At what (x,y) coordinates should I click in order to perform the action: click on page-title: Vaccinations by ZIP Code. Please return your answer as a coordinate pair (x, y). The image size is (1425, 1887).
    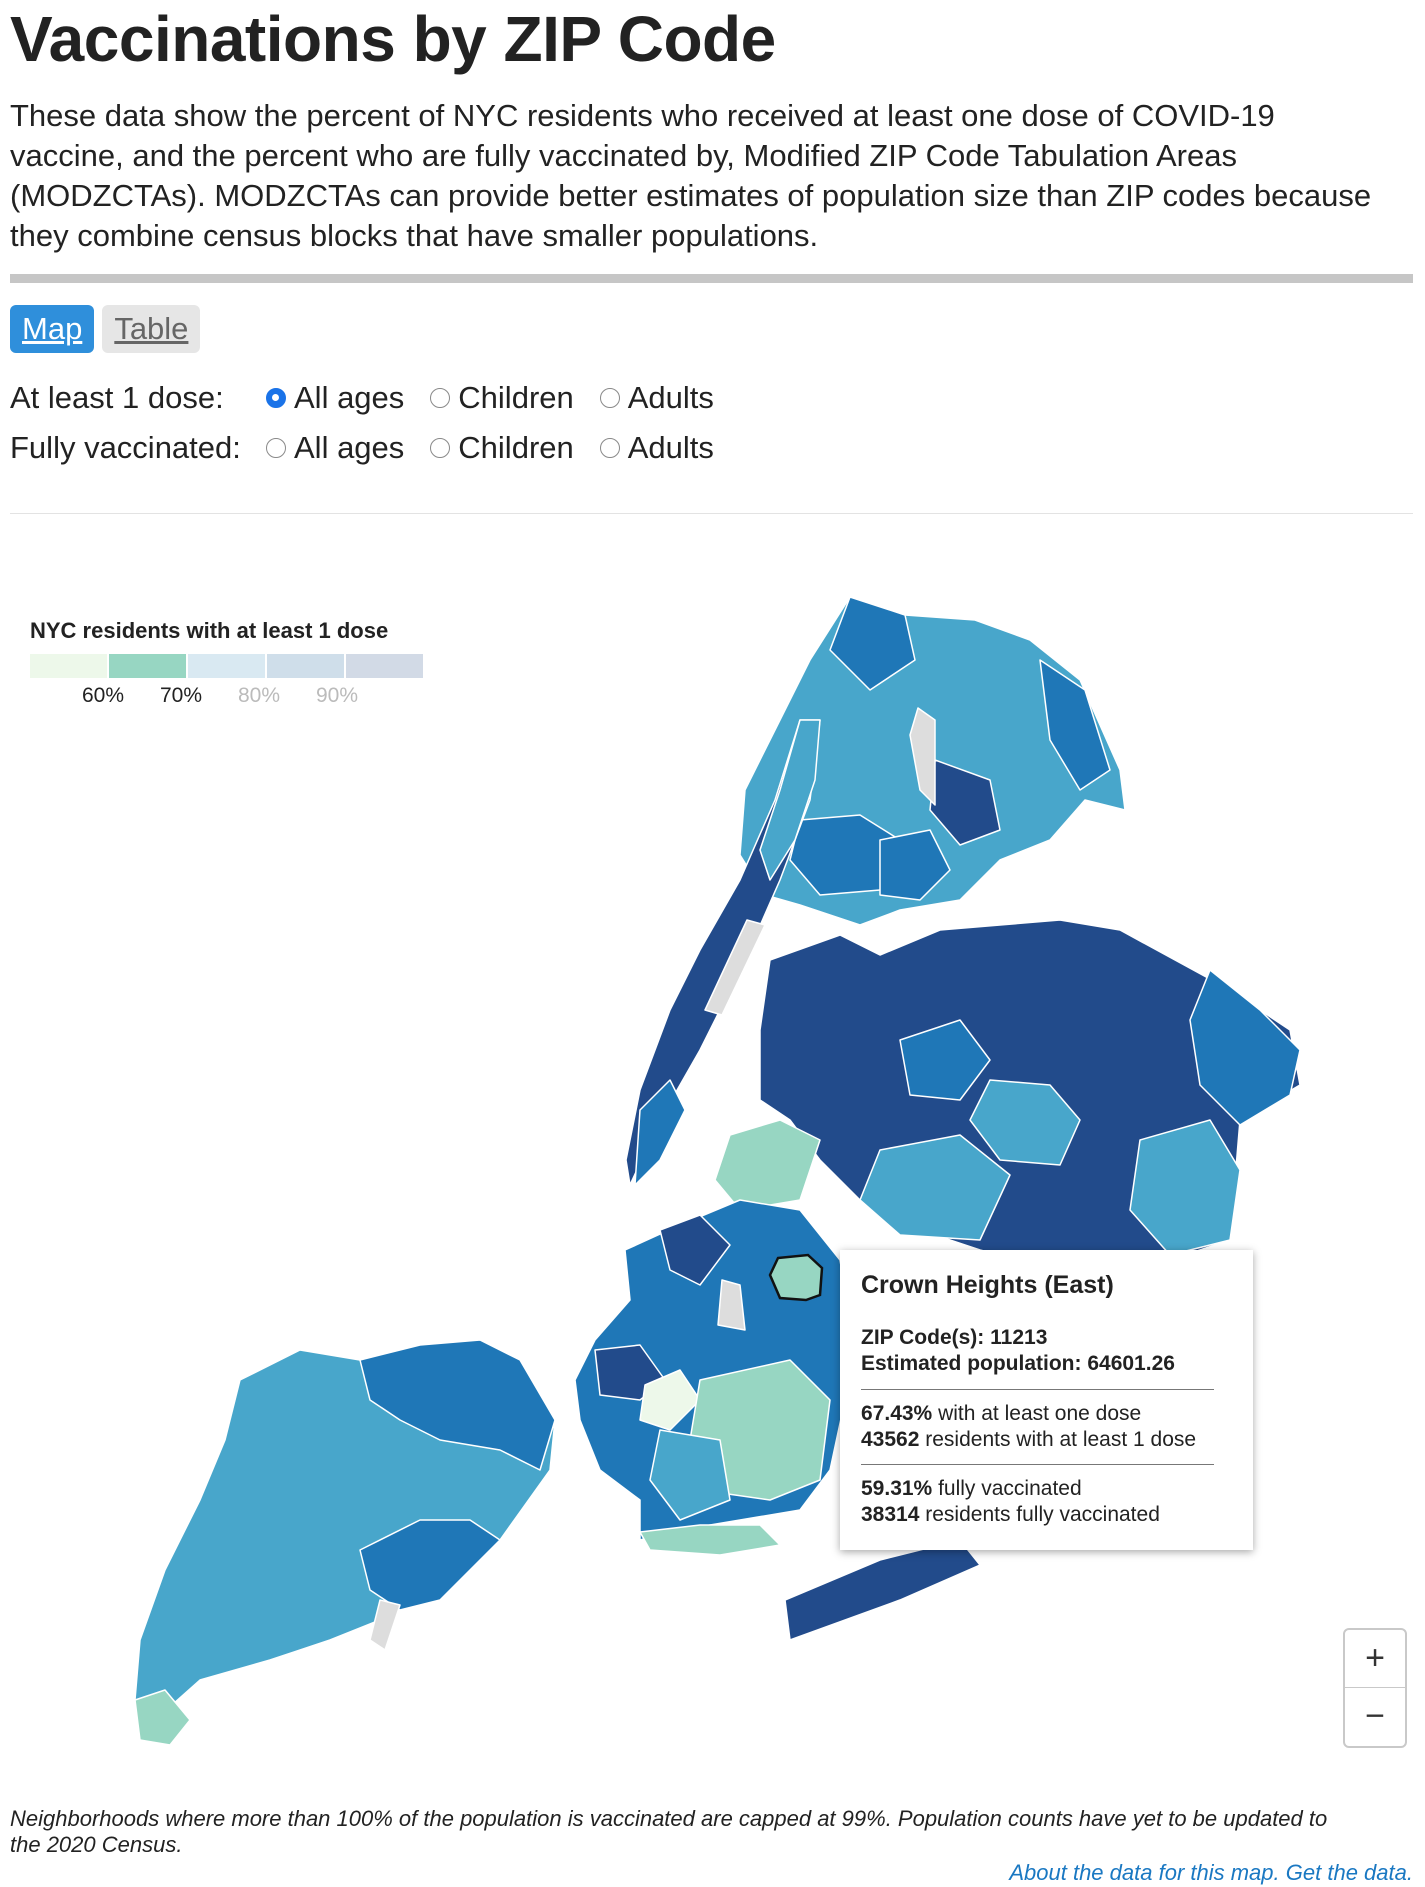
    Looking at the image, I should click on (393, 39).